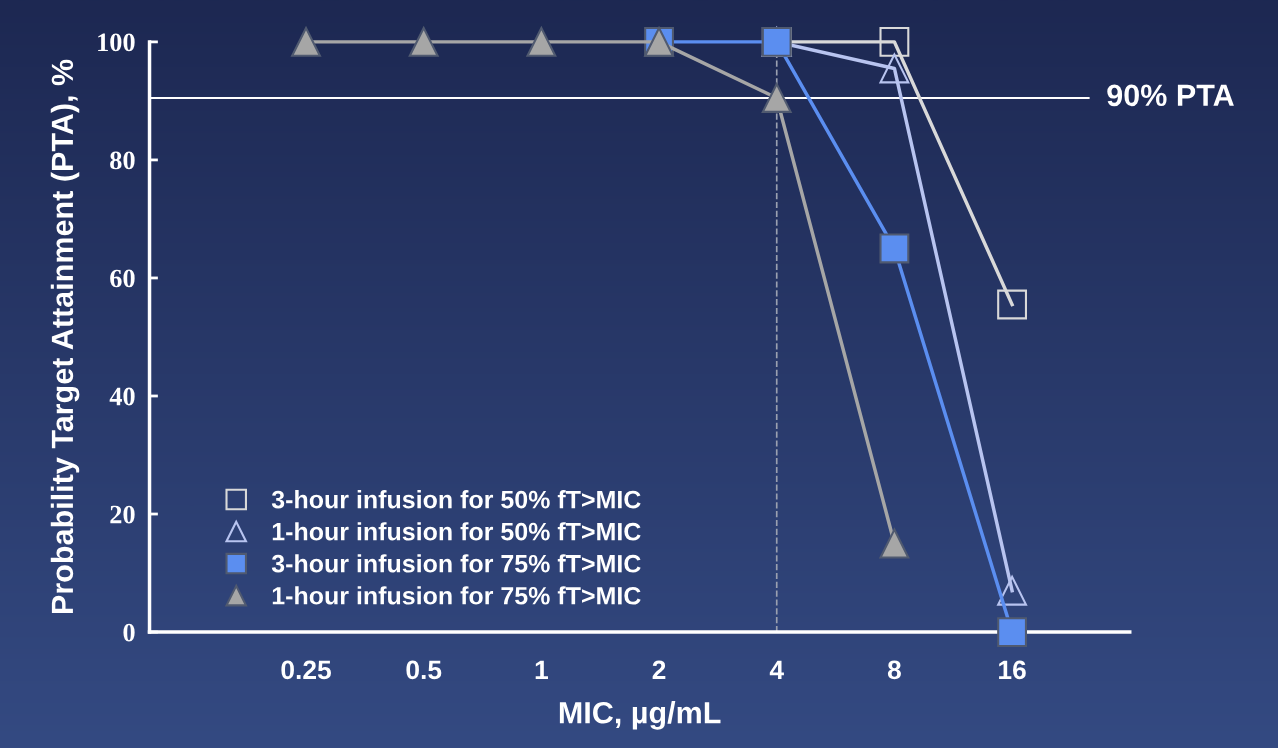 This screenshot has height=748, width=1278. I want to click on y-axis-title: Probability Target Attainment (PTA), %, so click(65, 336).